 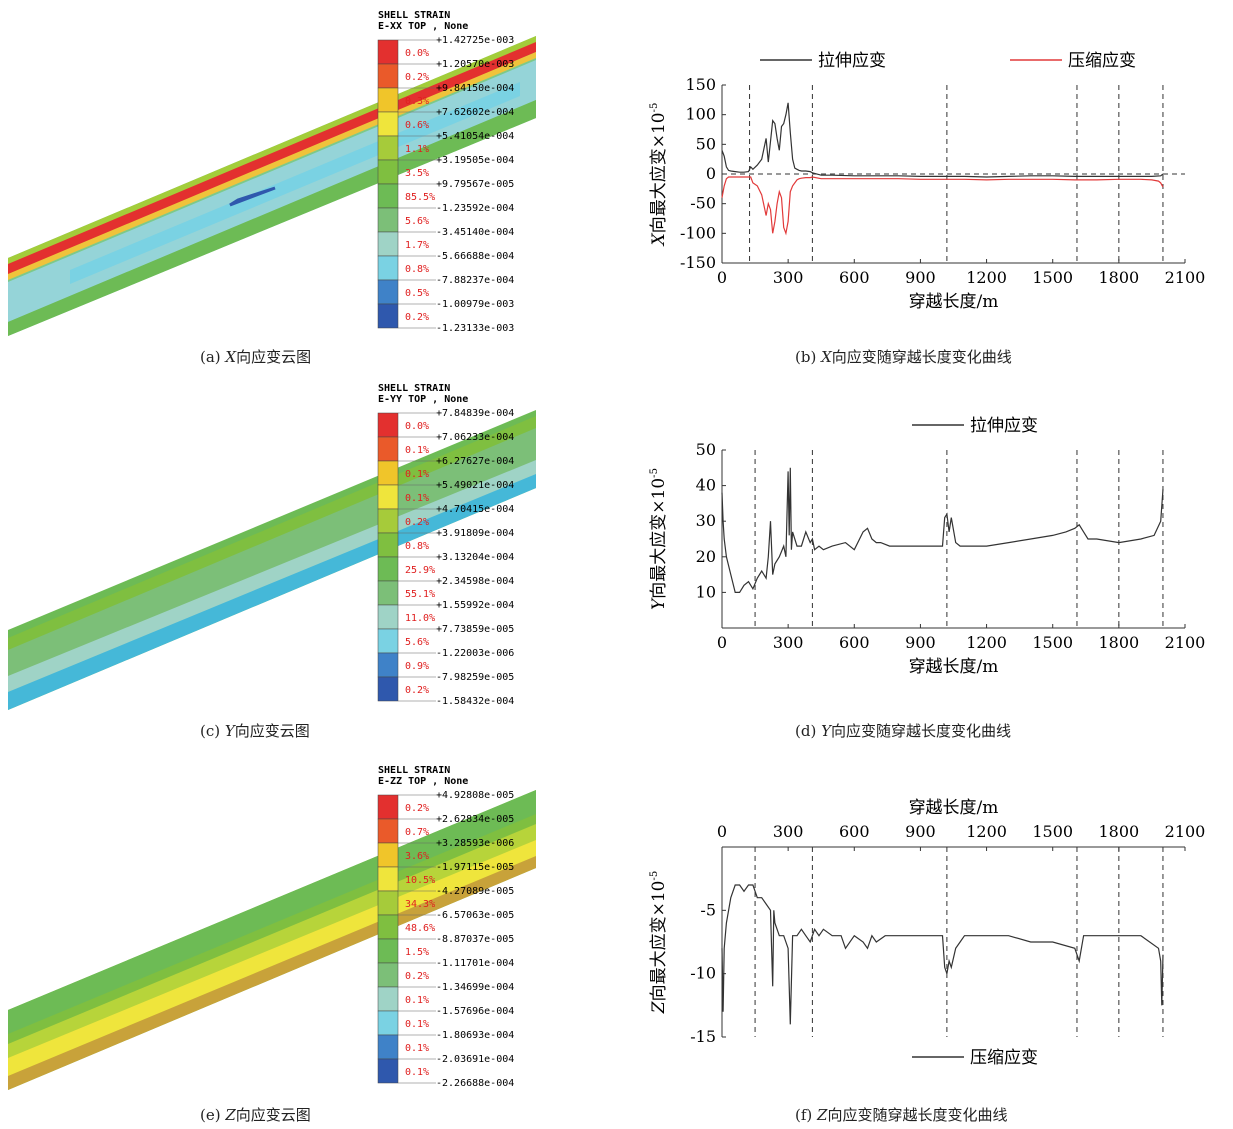 What do you see at coordinates (417, 426) in the screenshot?
I see `legend-percent: 0.0%` at bounding box center [417, 426].